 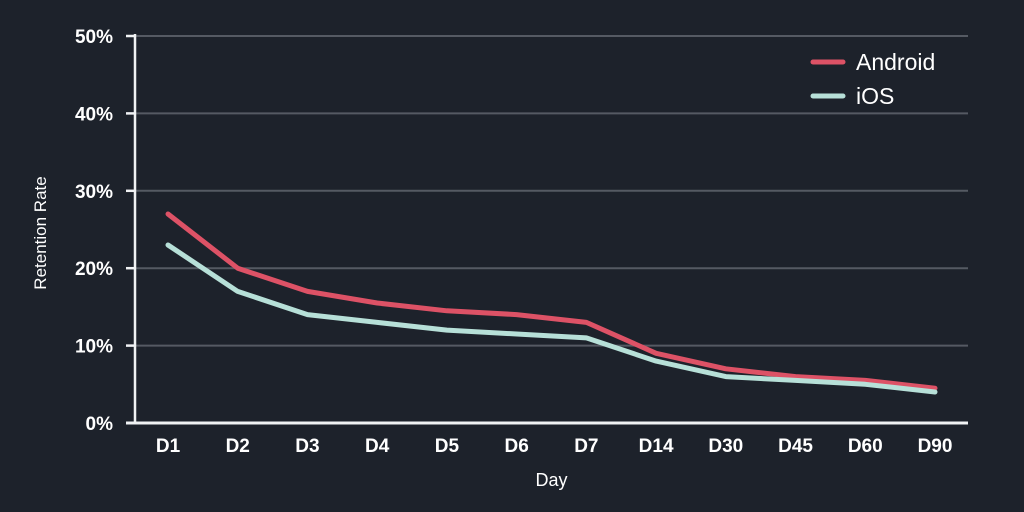 I want to click on x-tick-label: D1, so click(x=168, y=446).